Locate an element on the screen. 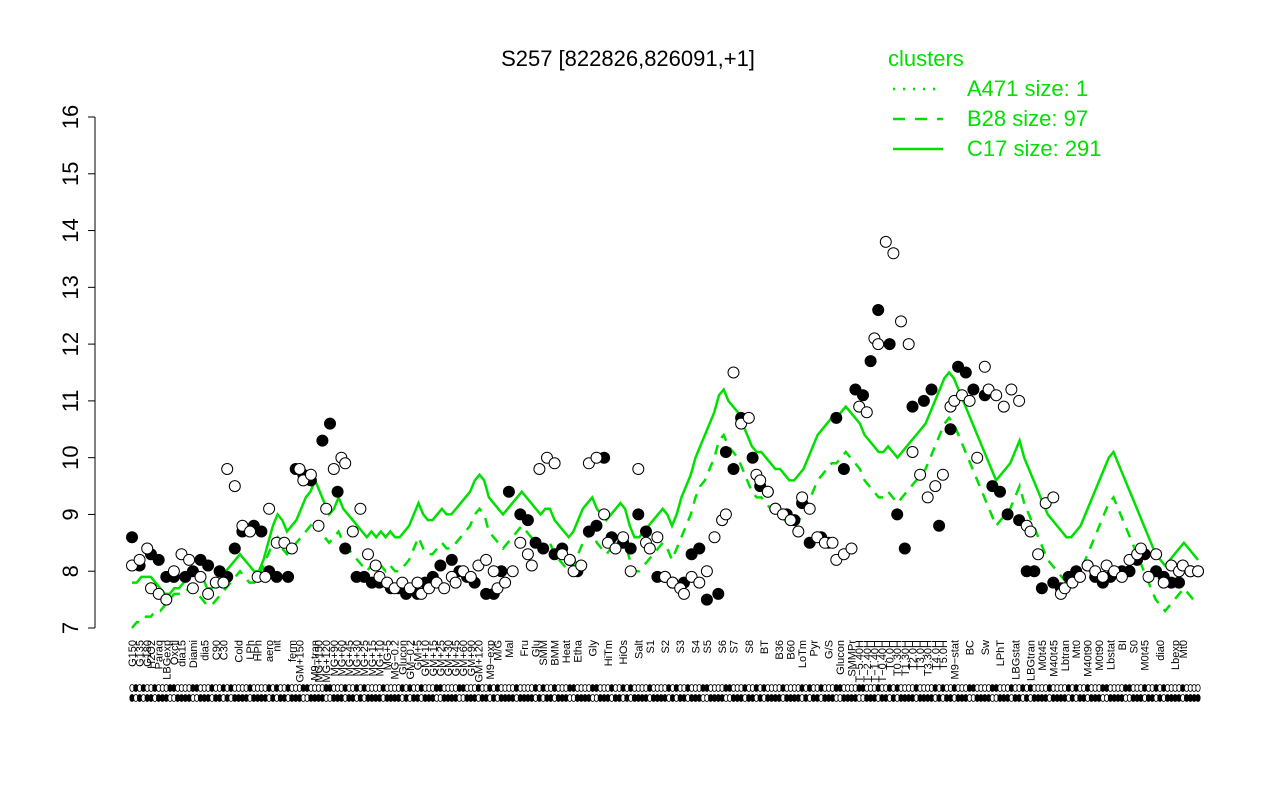 The height and width of the screenshot is (800, 1280). x-tick-label: MG+15 is located at coordinates (373, 658).